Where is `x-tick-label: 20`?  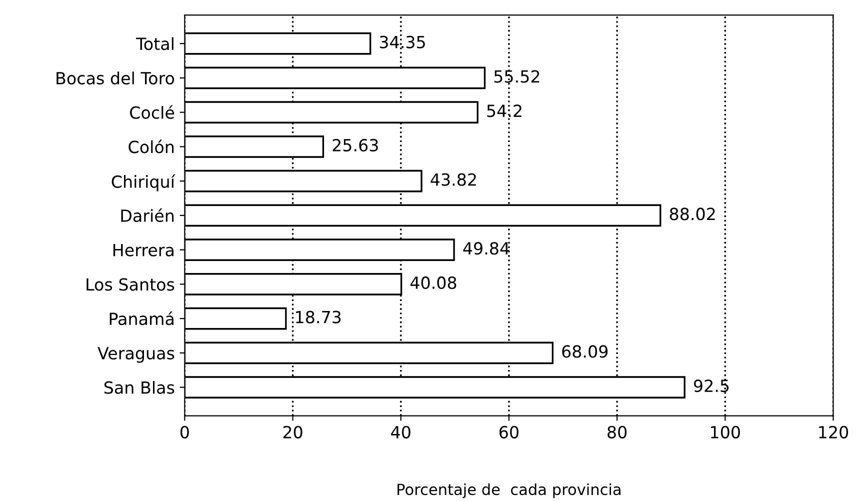 x-tick-label: 20 is located at coordinates (292, 432).